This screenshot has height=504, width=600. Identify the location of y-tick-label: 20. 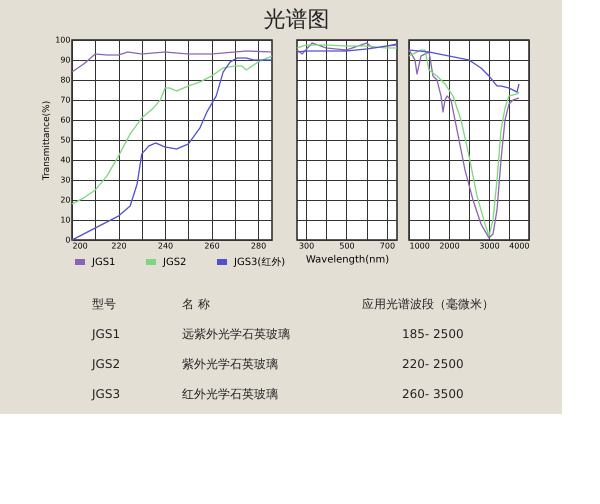
(65, 200).